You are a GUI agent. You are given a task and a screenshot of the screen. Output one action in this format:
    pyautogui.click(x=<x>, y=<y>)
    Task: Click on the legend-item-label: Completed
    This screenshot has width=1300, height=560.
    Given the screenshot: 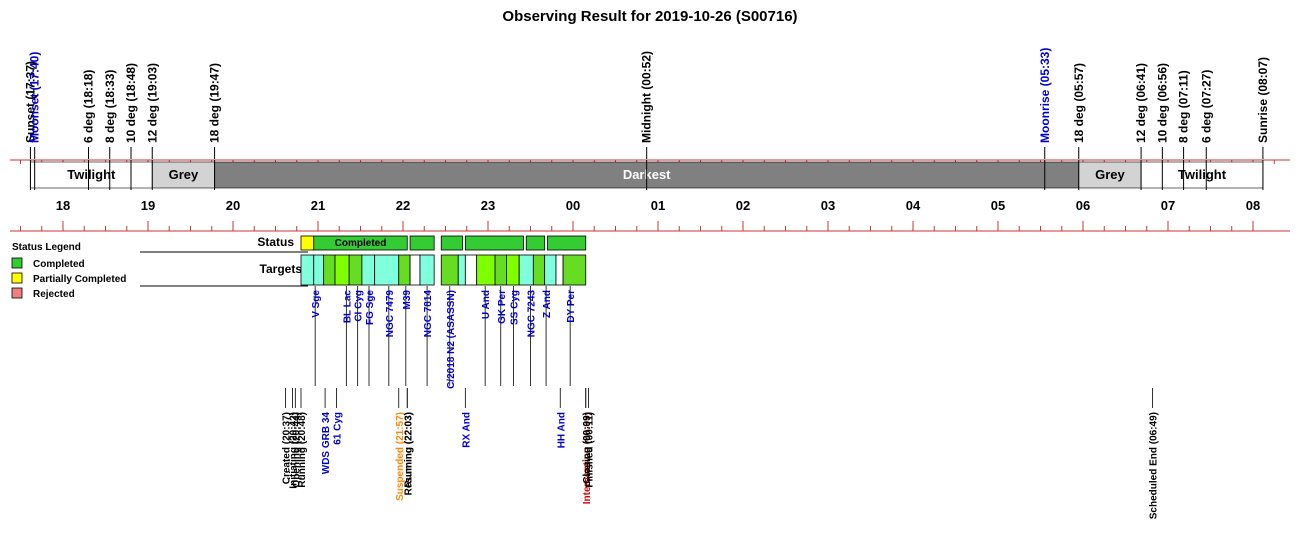 What is the action you would take?
    pyautogui.click(x=59, y=264)
    